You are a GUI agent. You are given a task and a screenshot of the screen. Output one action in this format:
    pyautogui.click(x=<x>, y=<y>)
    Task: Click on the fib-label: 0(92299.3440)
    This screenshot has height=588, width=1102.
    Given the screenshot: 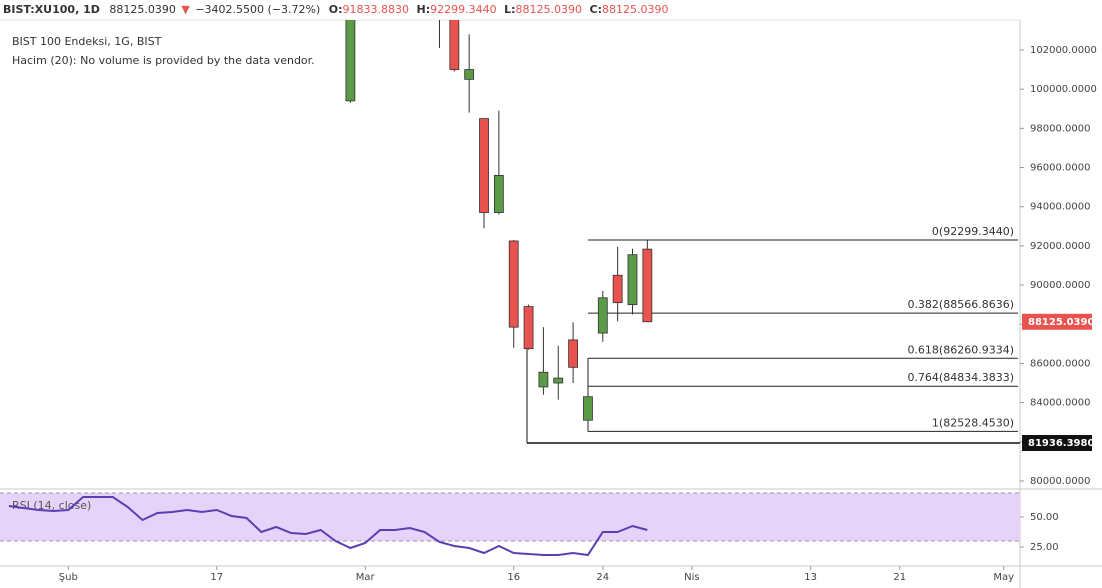 What is the action you would take?
    pyautogui.click(x=973, y=231)
    